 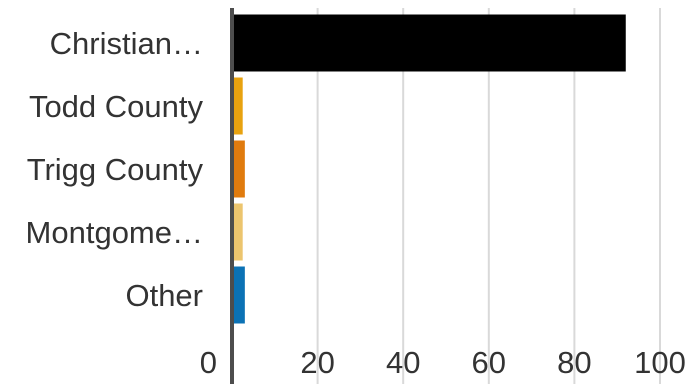 I want to click on x-tick-label: 20, so click(x=317, y=362).